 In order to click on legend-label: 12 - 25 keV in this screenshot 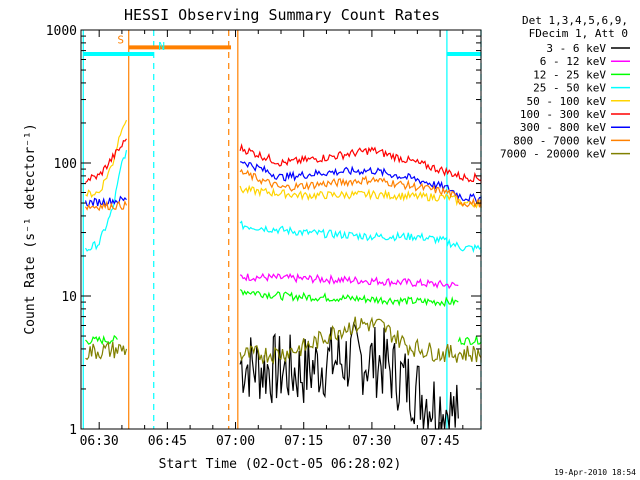, I will do `click(569, 74)`.